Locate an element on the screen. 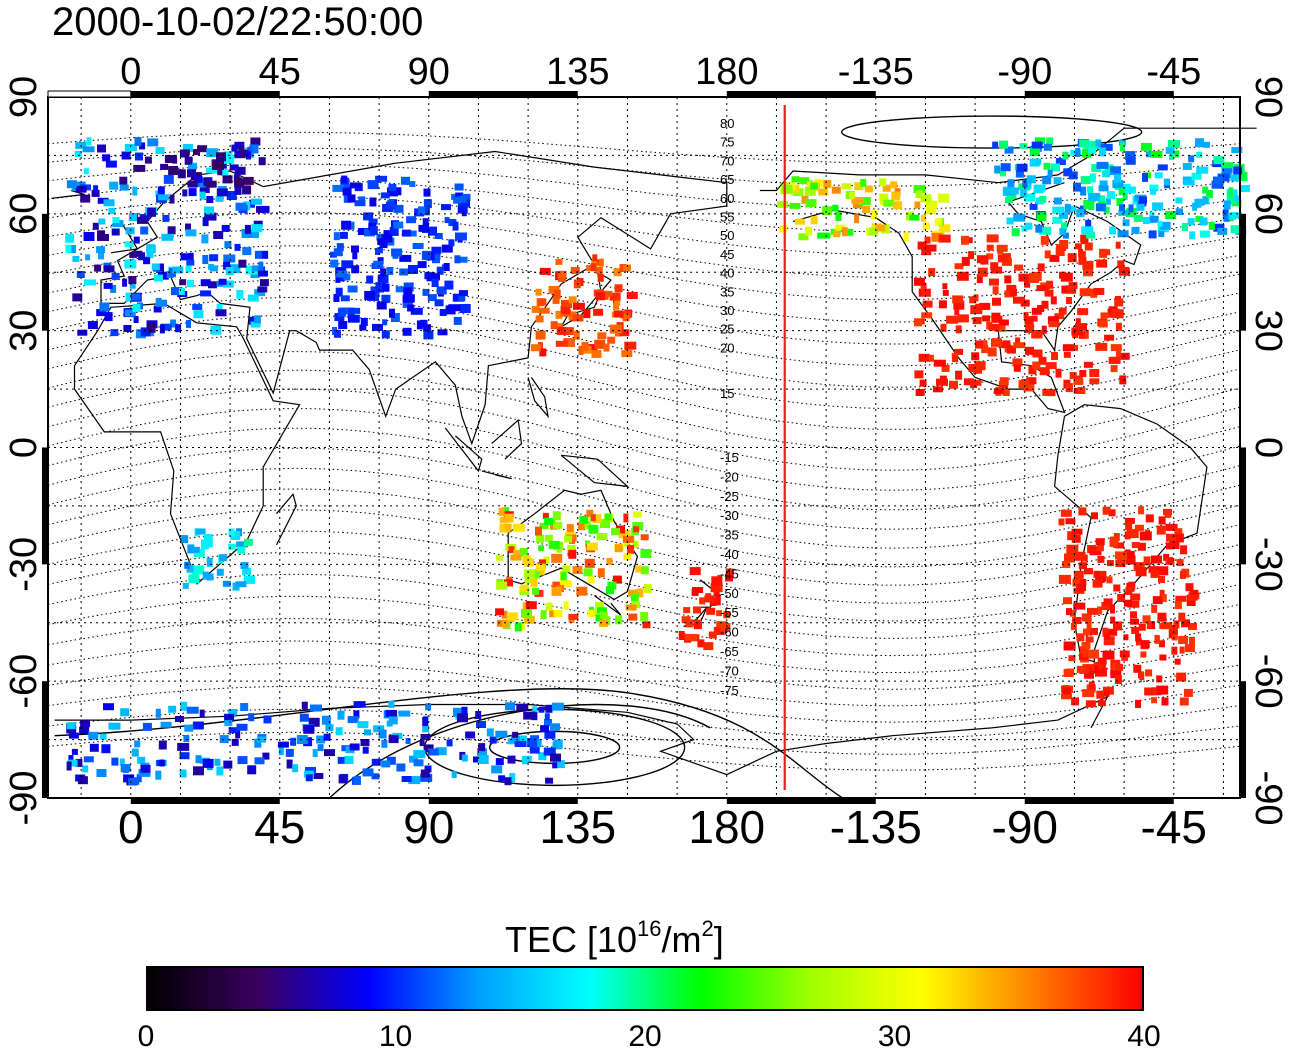  lon-tick-label-top: 180 is located at coordinates (726, 72).